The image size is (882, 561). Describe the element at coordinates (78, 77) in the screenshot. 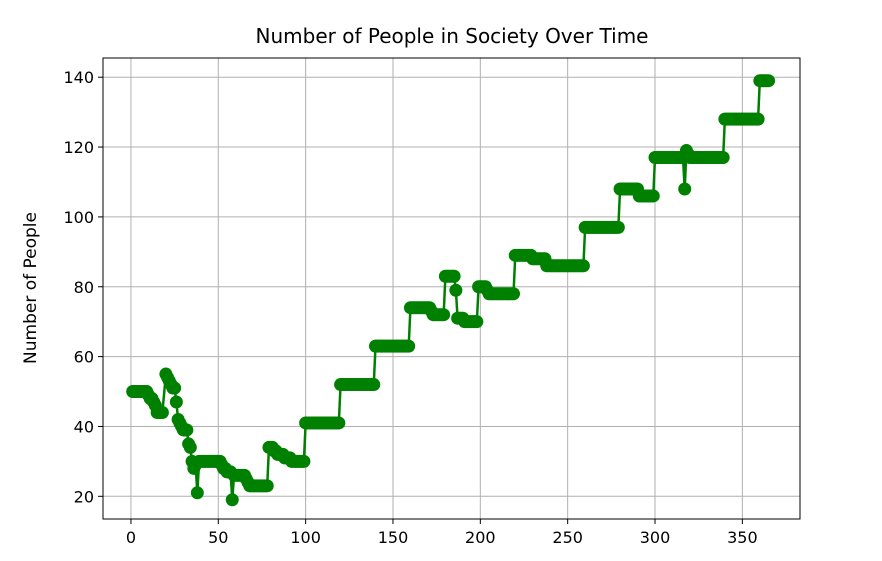

I see `y-tick-label: 140` at that location.